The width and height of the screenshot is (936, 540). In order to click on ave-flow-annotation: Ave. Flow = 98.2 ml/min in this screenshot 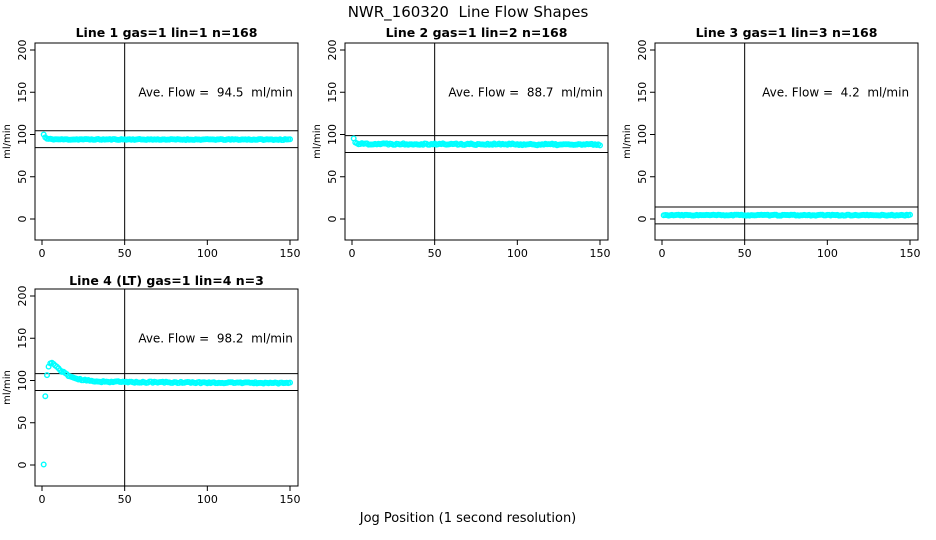, I will do `click(215, 338)`.